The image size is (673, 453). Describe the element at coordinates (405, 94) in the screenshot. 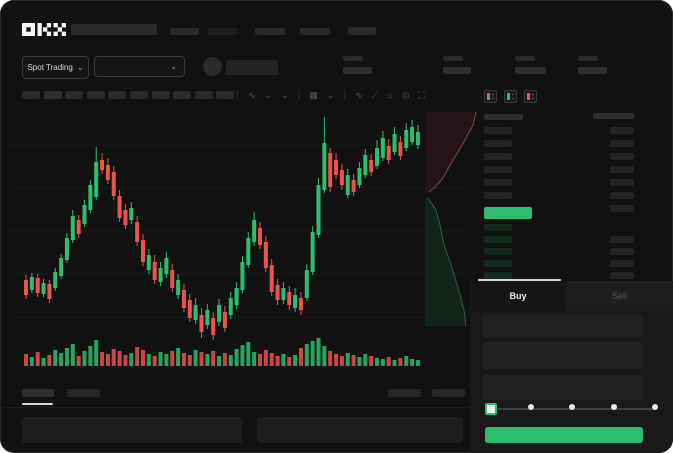

I see `chart-settings-icon: ◎` at that location.